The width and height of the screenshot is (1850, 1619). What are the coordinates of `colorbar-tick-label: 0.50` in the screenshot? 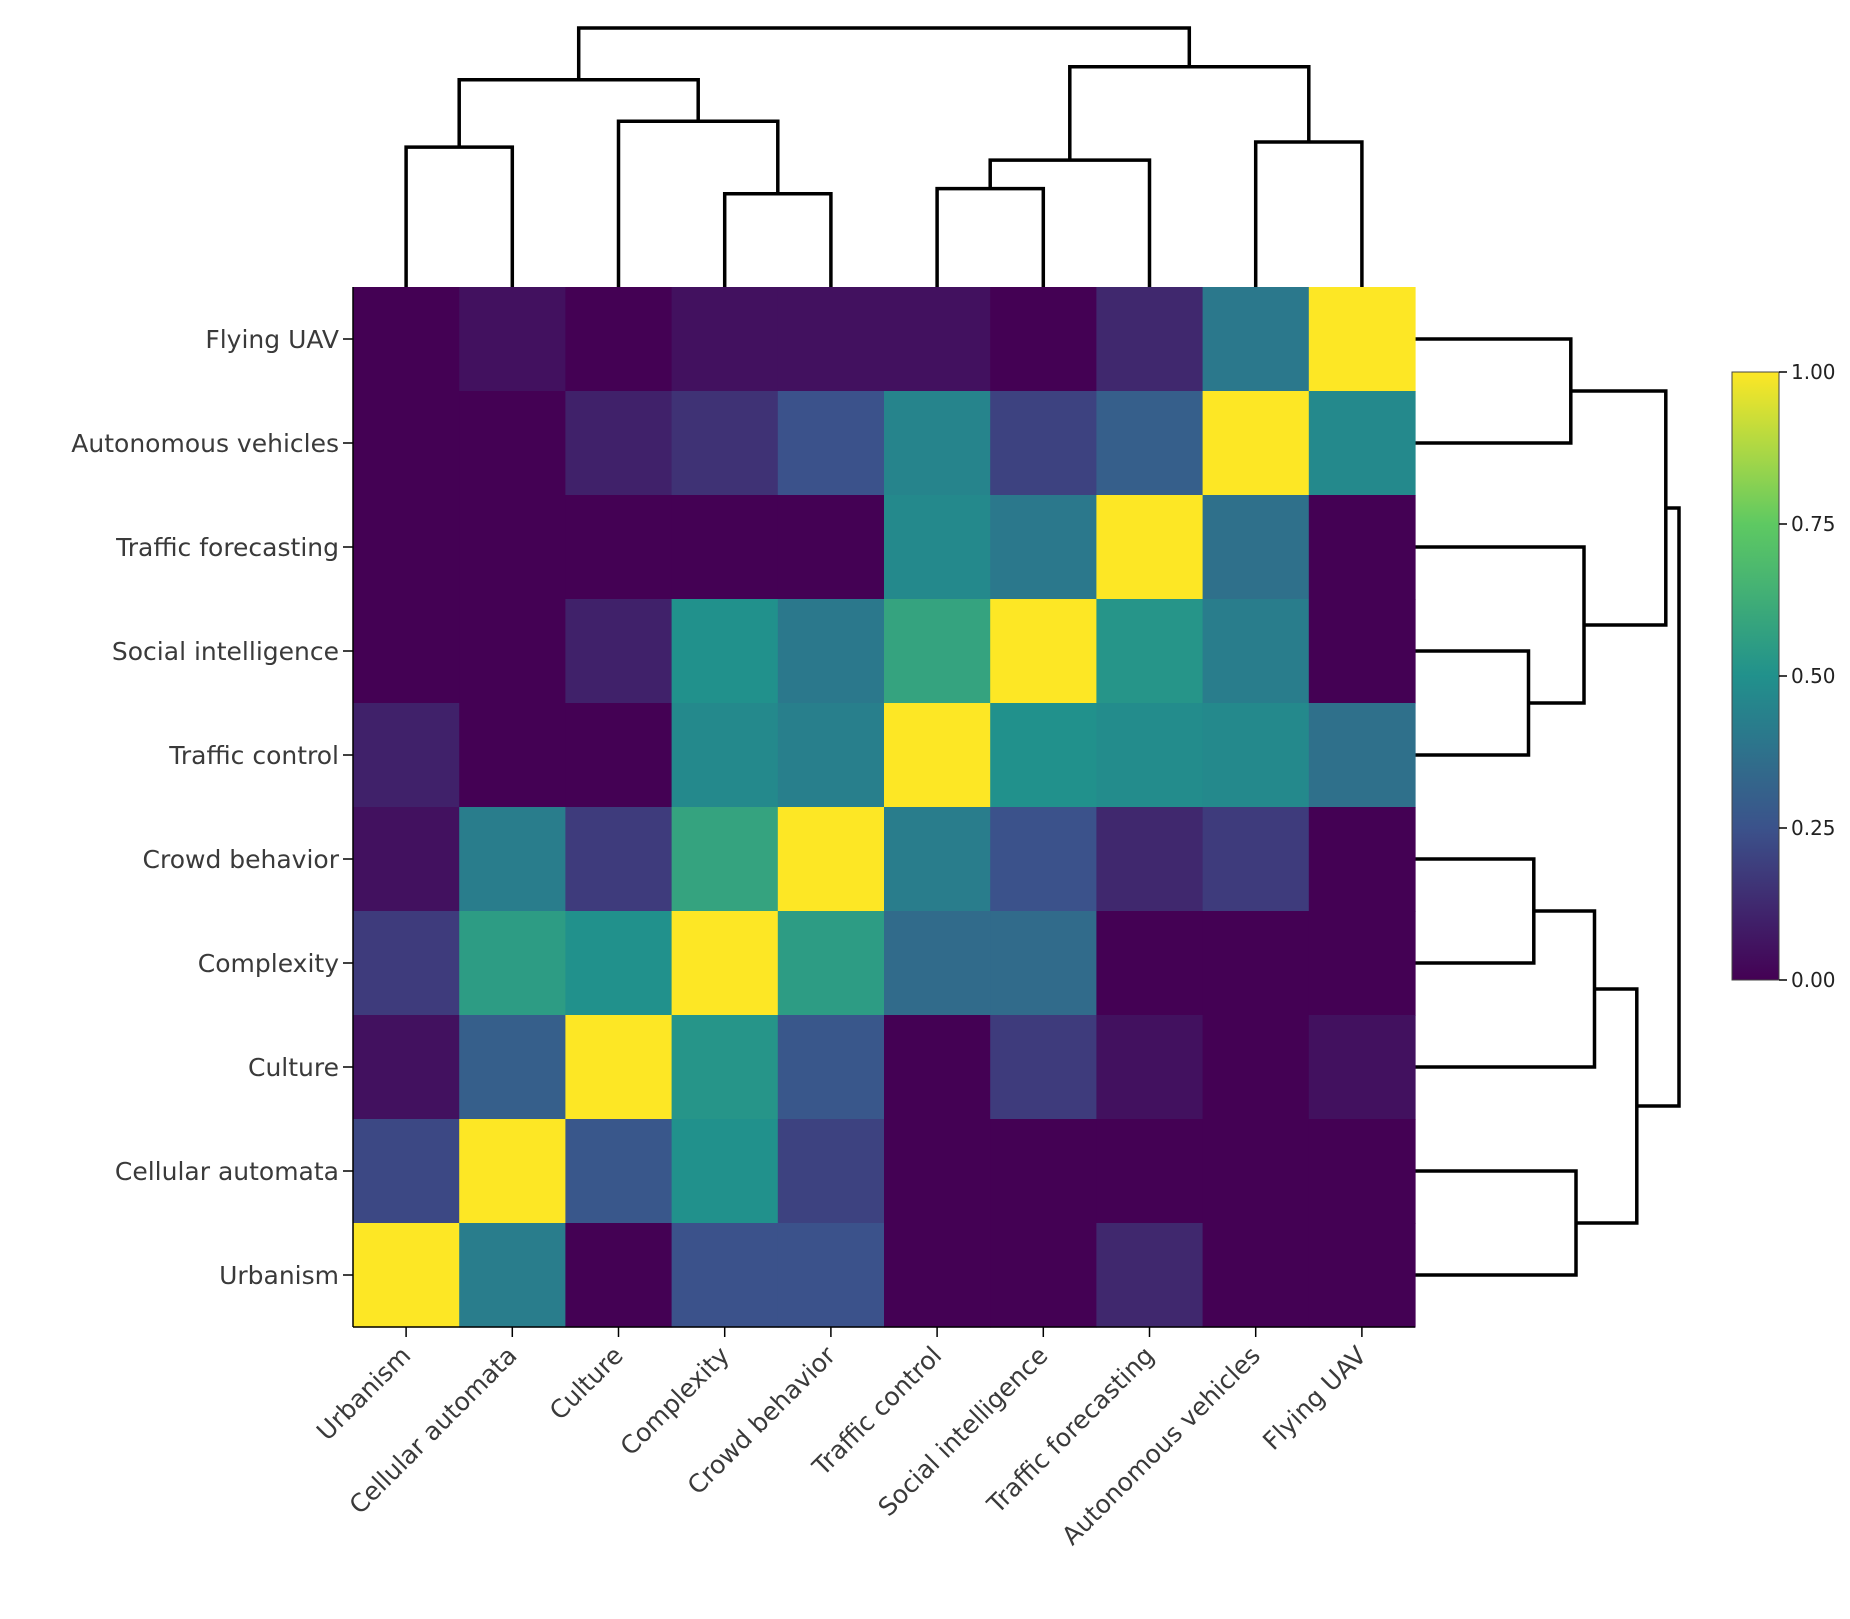 It's located at (1813, 676).